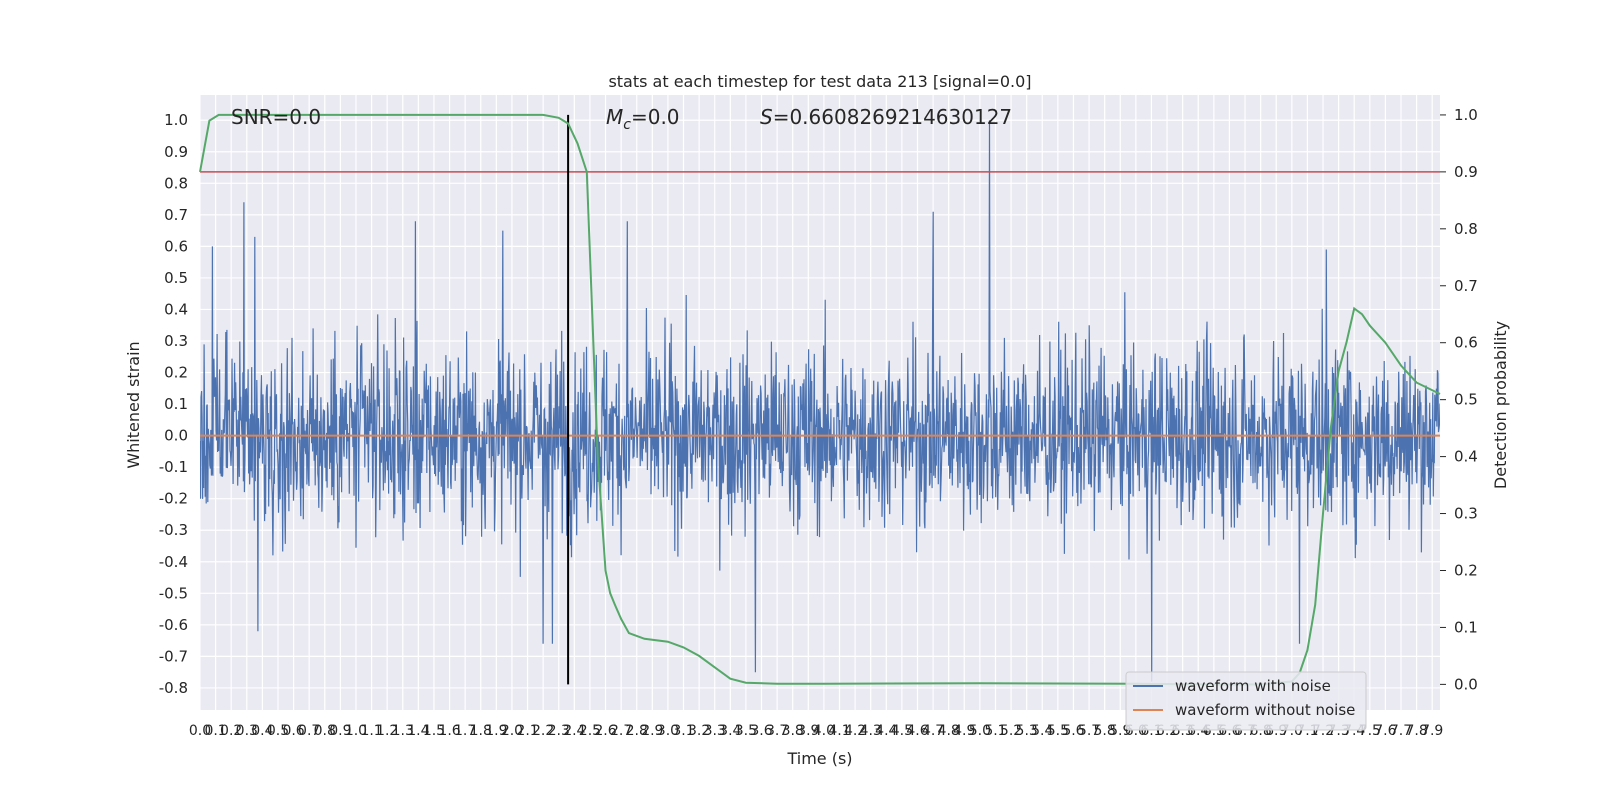 The image size is (1600, 804). What do you see at coordinates (574, 731) in the screenshot?
I see `x-tick-label: 2.4` at bounding box center [574, 731].